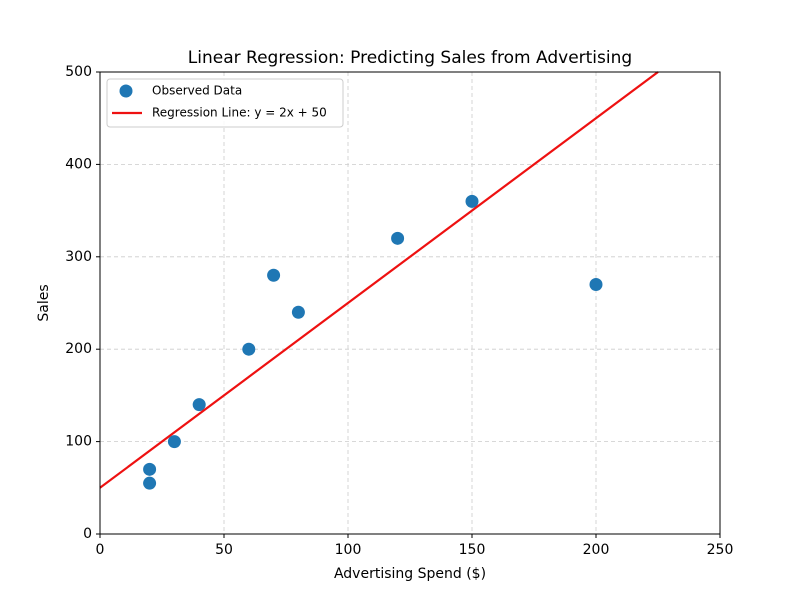 This screenshot has width=800, height=604. I want to click on y-tick-label: 200, so click(78, 349).